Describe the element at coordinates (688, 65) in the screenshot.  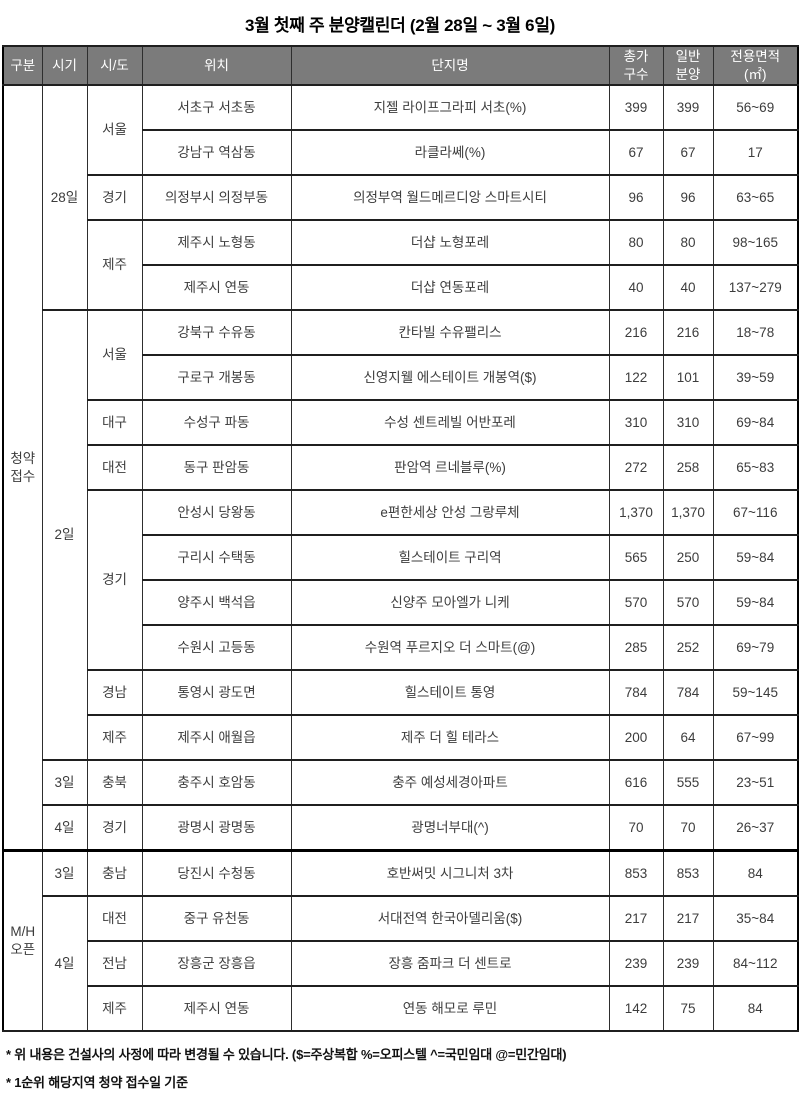
I see `col-header-general-units: 일반 분양` at that location.